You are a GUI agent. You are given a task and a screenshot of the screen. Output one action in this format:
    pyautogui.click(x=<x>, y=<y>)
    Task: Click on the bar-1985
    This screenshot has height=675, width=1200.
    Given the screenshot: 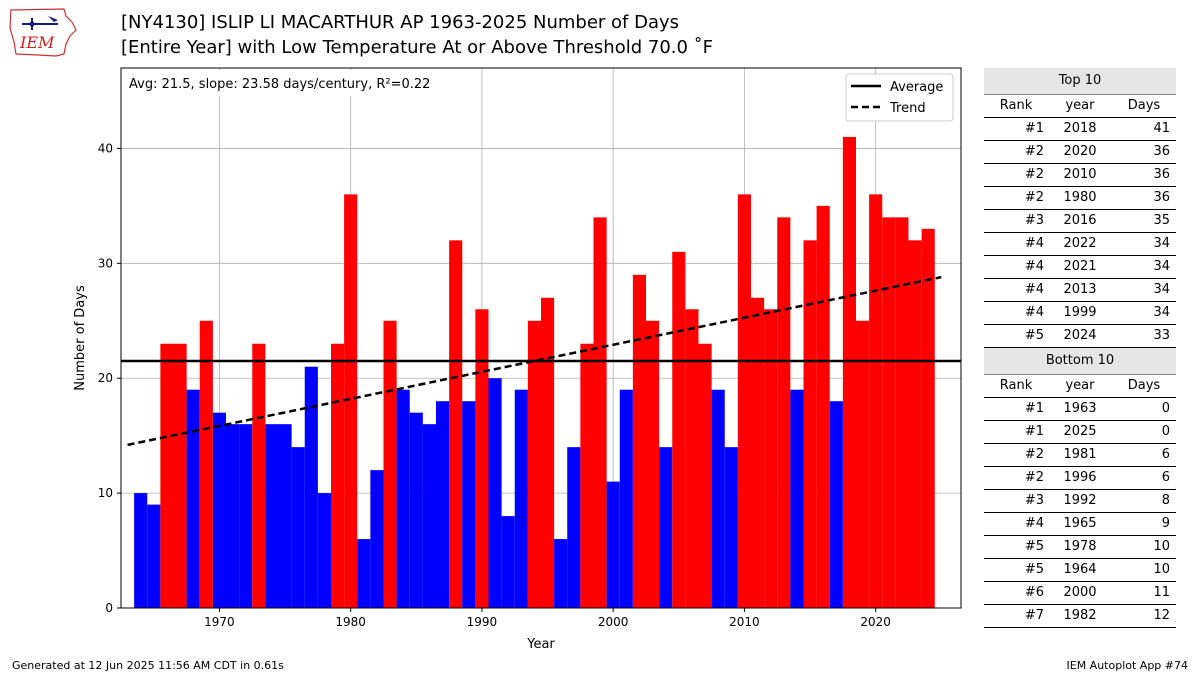 What is the action you would take?
    pyautogui.click(x=416, y=510)
    